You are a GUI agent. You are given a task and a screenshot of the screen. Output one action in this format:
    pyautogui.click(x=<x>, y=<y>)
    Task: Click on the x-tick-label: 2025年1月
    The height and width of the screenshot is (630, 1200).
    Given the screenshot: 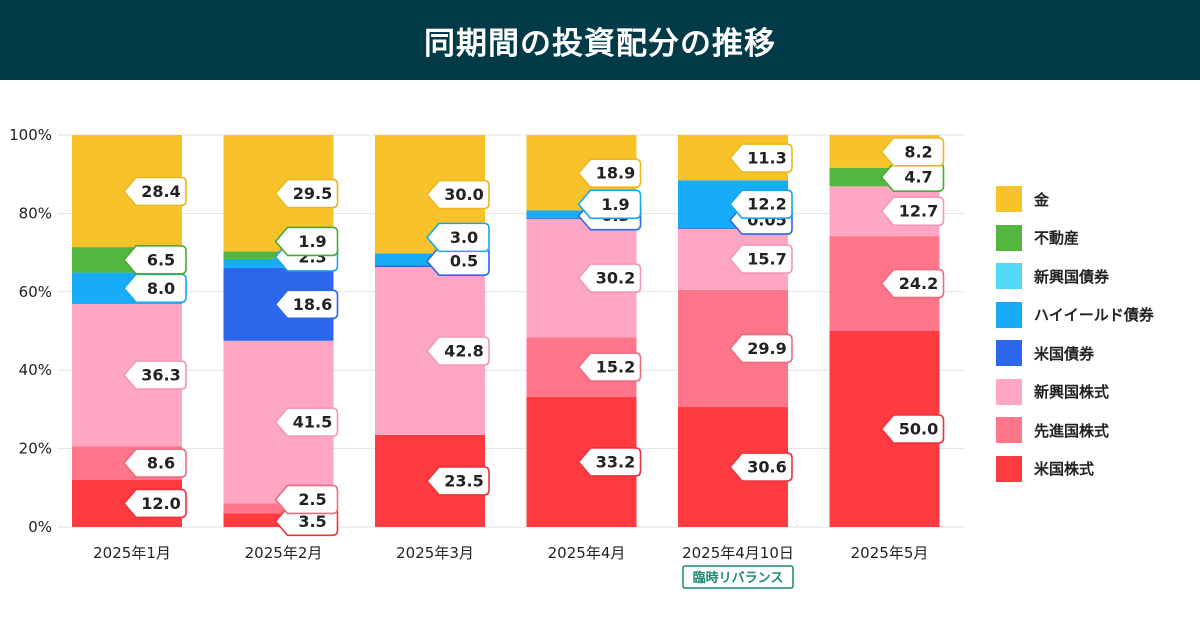 What is the action you would take?
    pyautogui.click(x=132, y=553)
    